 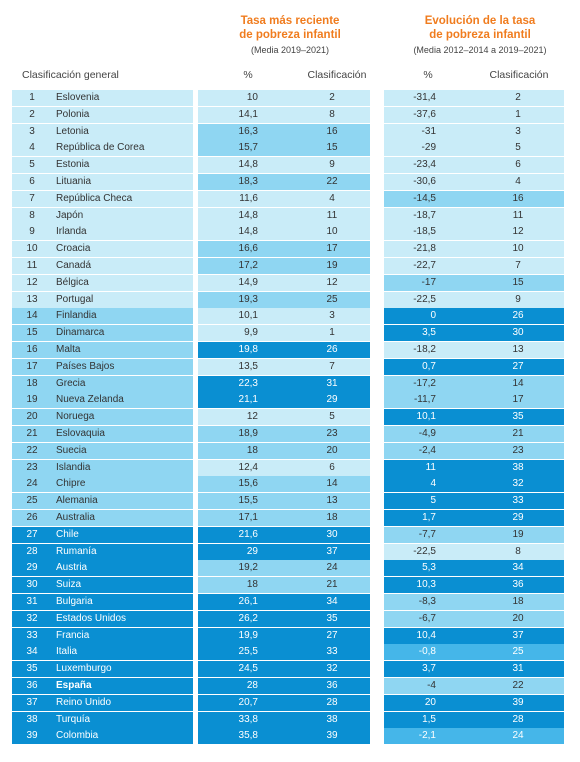 I want to click on overall-rank-cell: 33, so click(x=32, y=635).